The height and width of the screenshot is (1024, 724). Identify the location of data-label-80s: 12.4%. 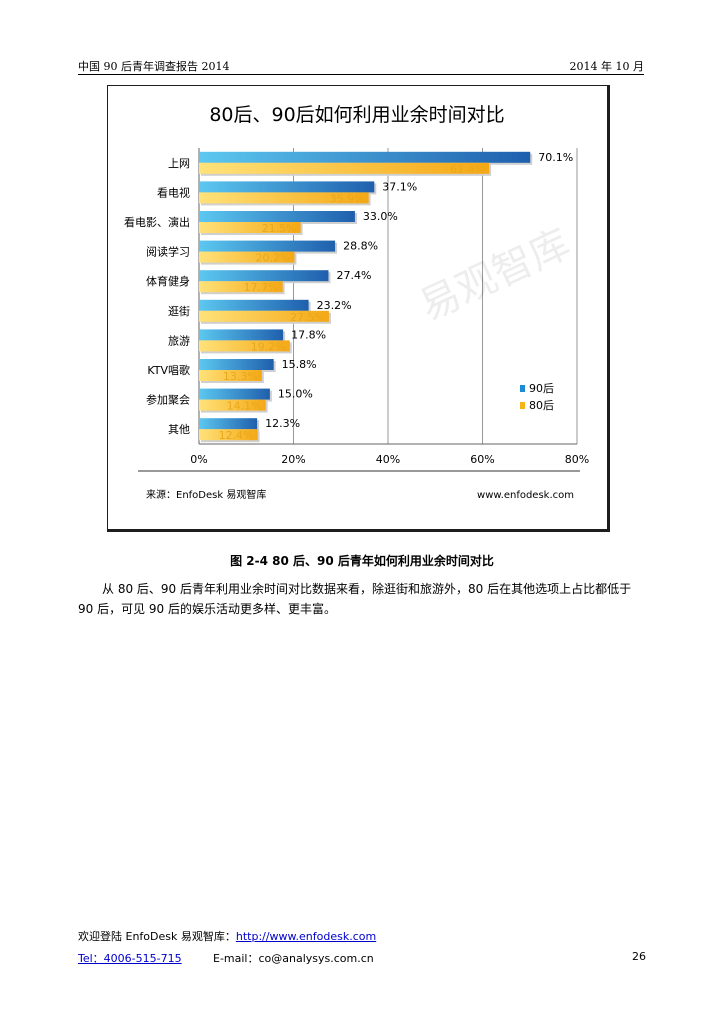
(236, 435).